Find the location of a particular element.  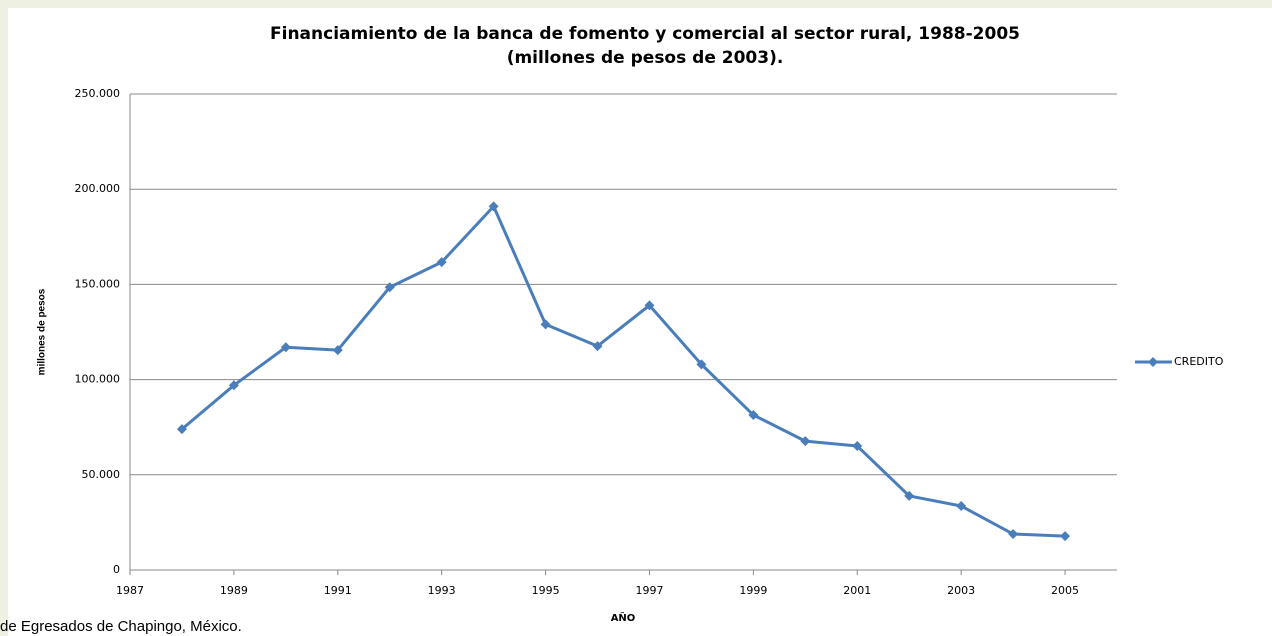

x-tick-label: 1991 is located at coordinates (338, 590).